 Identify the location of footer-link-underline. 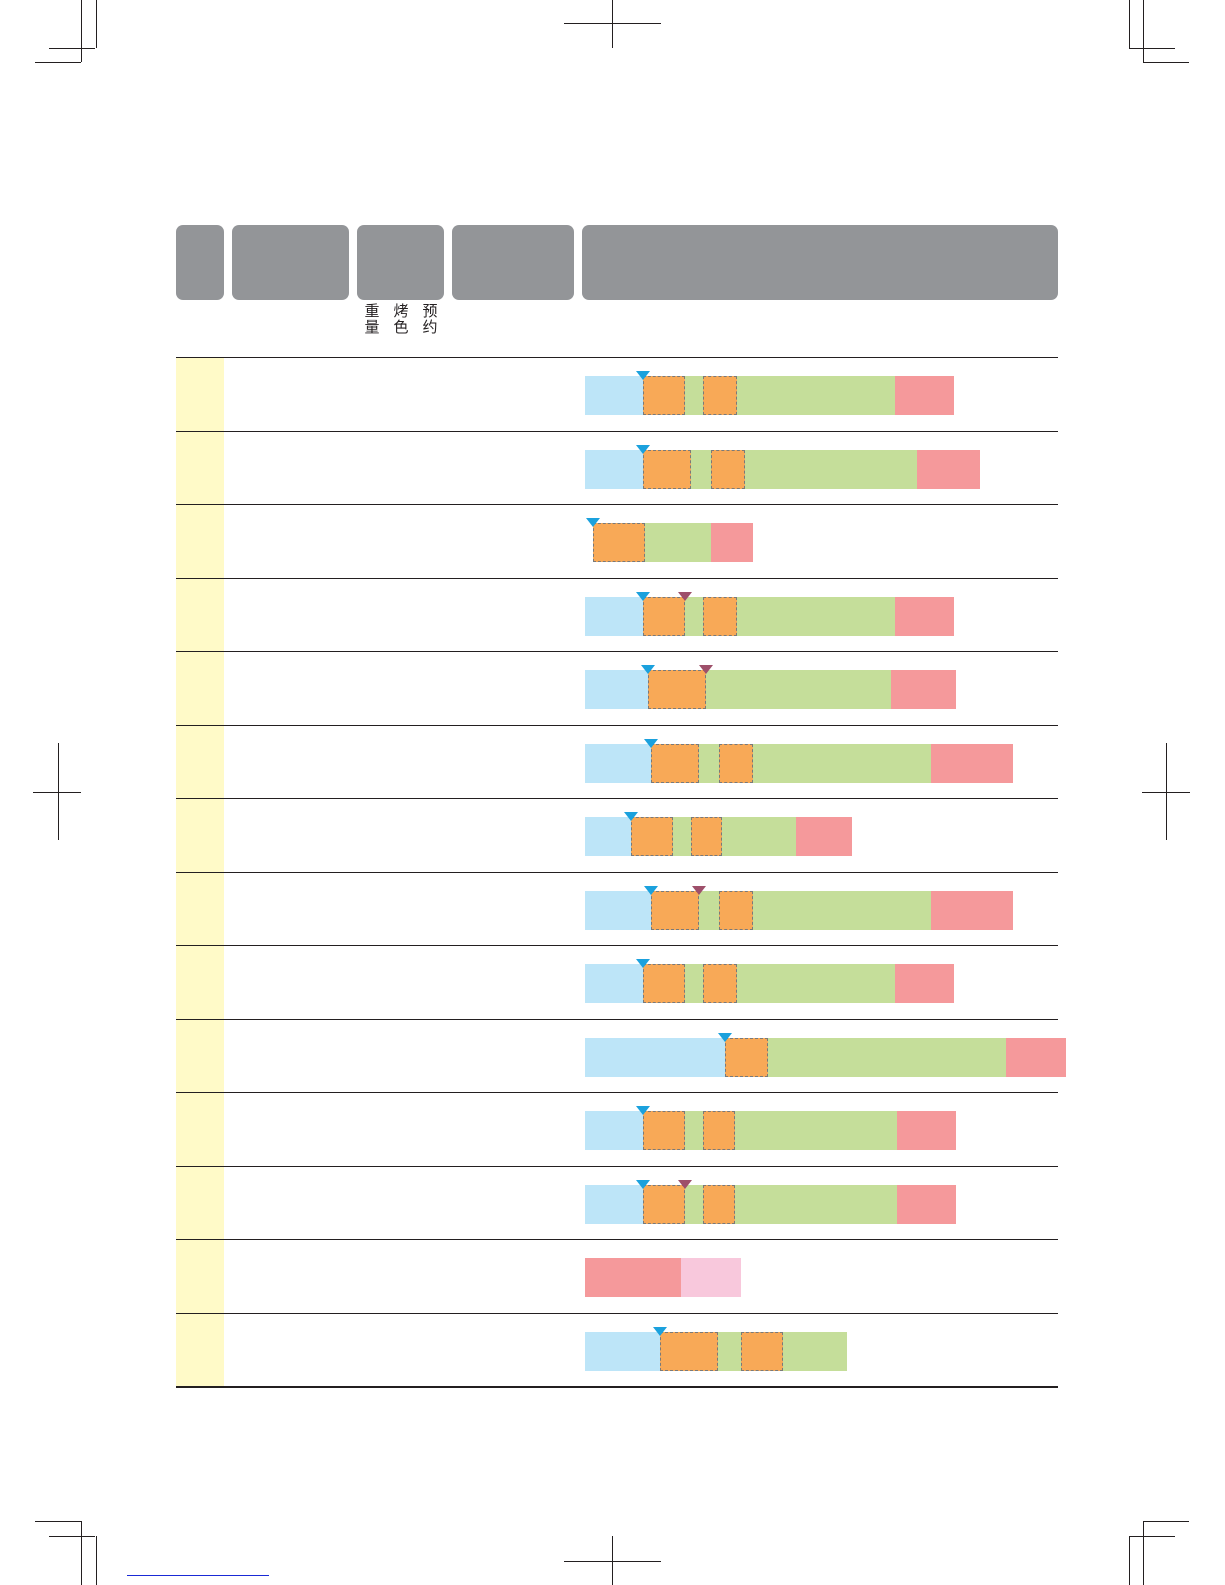
(198, 1575).